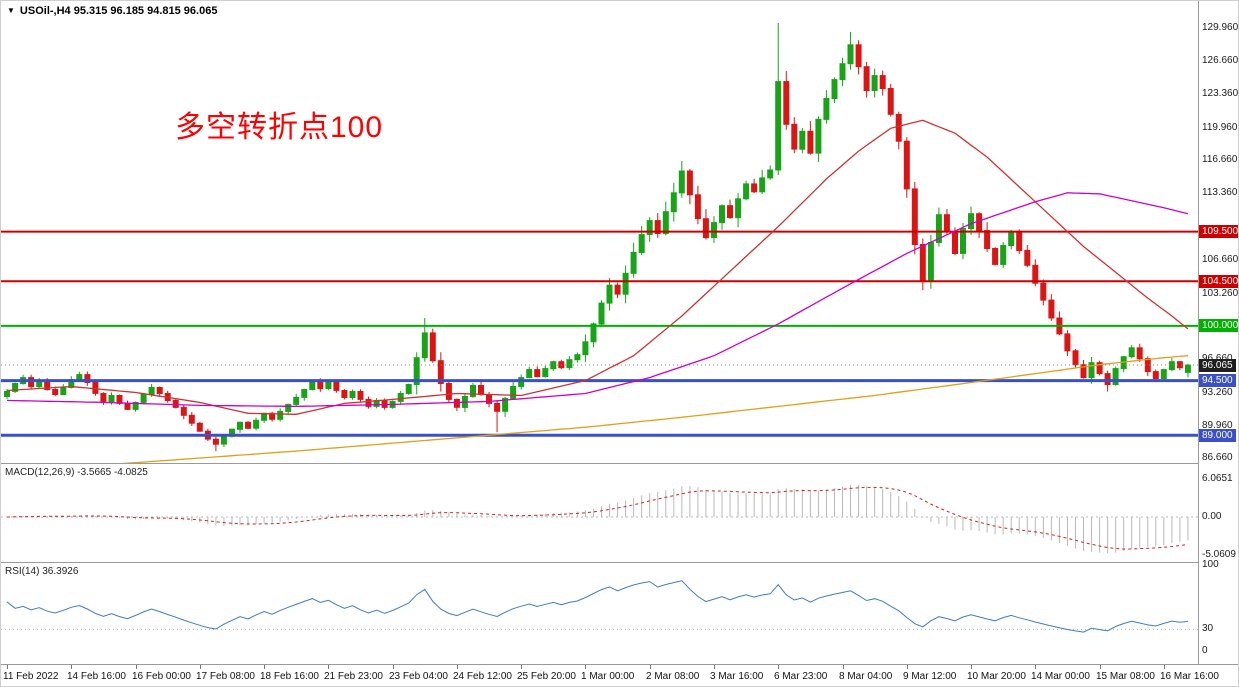 The width and height of the screenshot is (1239, 687). Describe the element at coordinates (546, 676) in the screenshot. I see `time-axis-label: 25 Feb 20:00` at that location.